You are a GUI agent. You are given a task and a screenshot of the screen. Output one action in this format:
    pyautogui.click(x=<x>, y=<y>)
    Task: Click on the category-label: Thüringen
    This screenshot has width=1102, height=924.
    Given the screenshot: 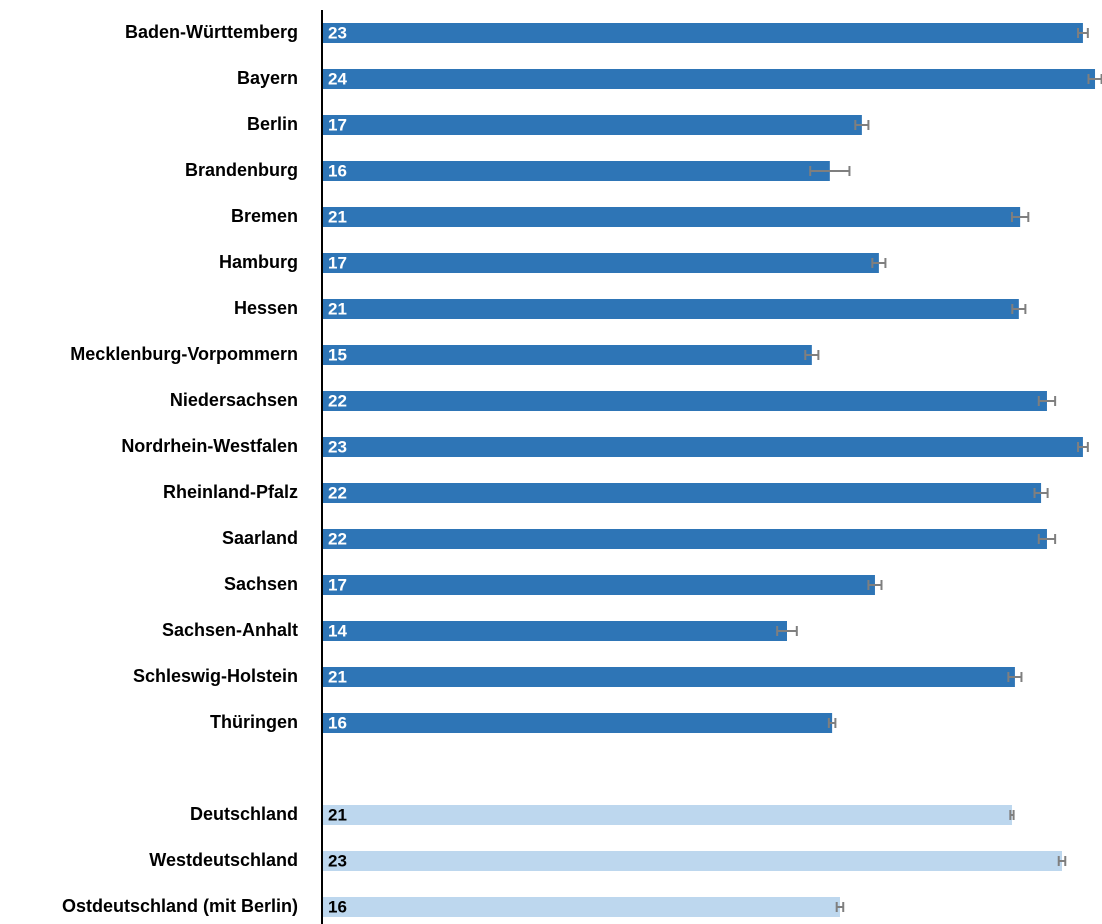 What is the action you would take?
    pyautogui.click(x=254, y=722)
    